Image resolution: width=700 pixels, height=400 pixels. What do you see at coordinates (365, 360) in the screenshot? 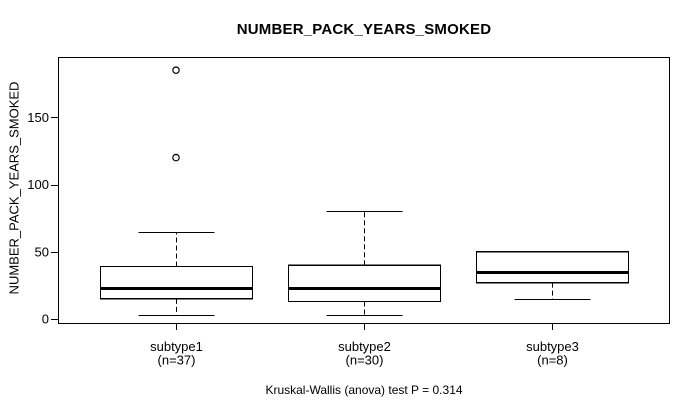
I see `x-group-count-label: (n=30)` at bounding box center [365, 360].